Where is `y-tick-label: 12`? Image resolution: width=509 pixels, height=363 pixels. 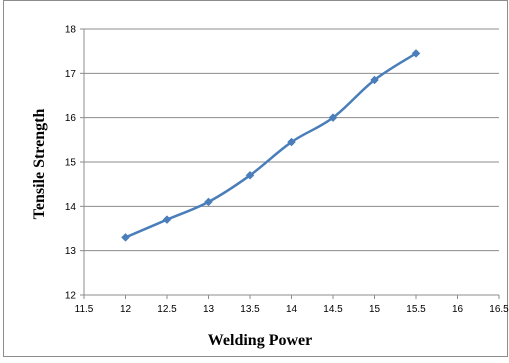
y-tick-label: 12 is located at coordinates (71, 296).